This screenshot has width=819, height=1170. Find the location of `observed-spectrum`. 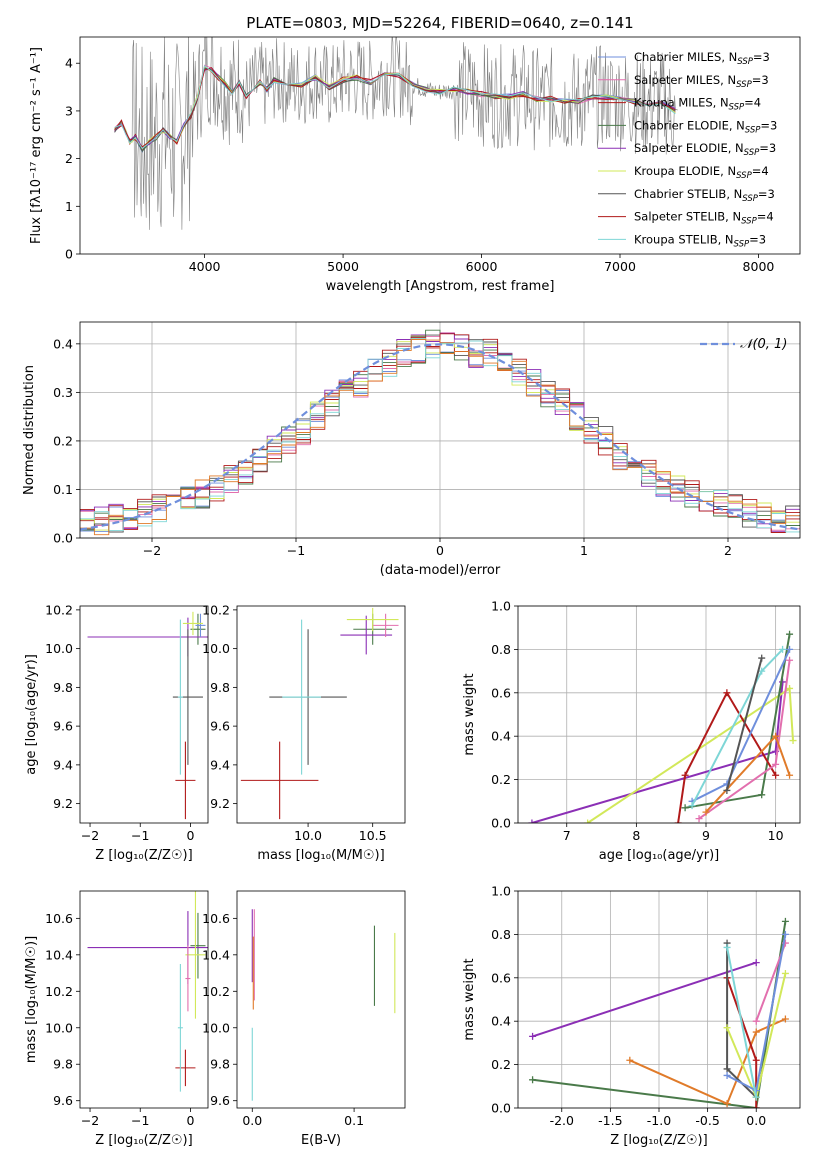

observed-spectrum is located at coordinates (396, 133).